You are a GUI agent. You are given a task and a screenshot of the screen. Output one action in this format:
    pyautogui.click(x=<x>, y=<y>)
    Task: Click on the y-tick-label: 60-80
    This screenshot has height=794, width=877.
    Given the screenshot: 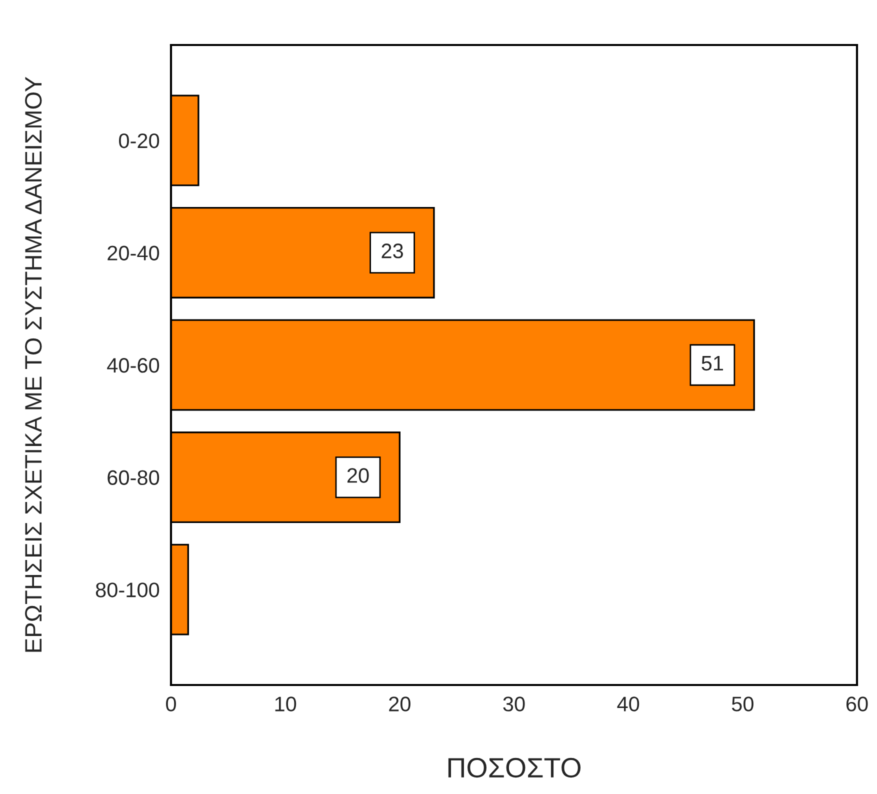 What is the action you would take?
    pyautogui.click(x=134, y=478)
    